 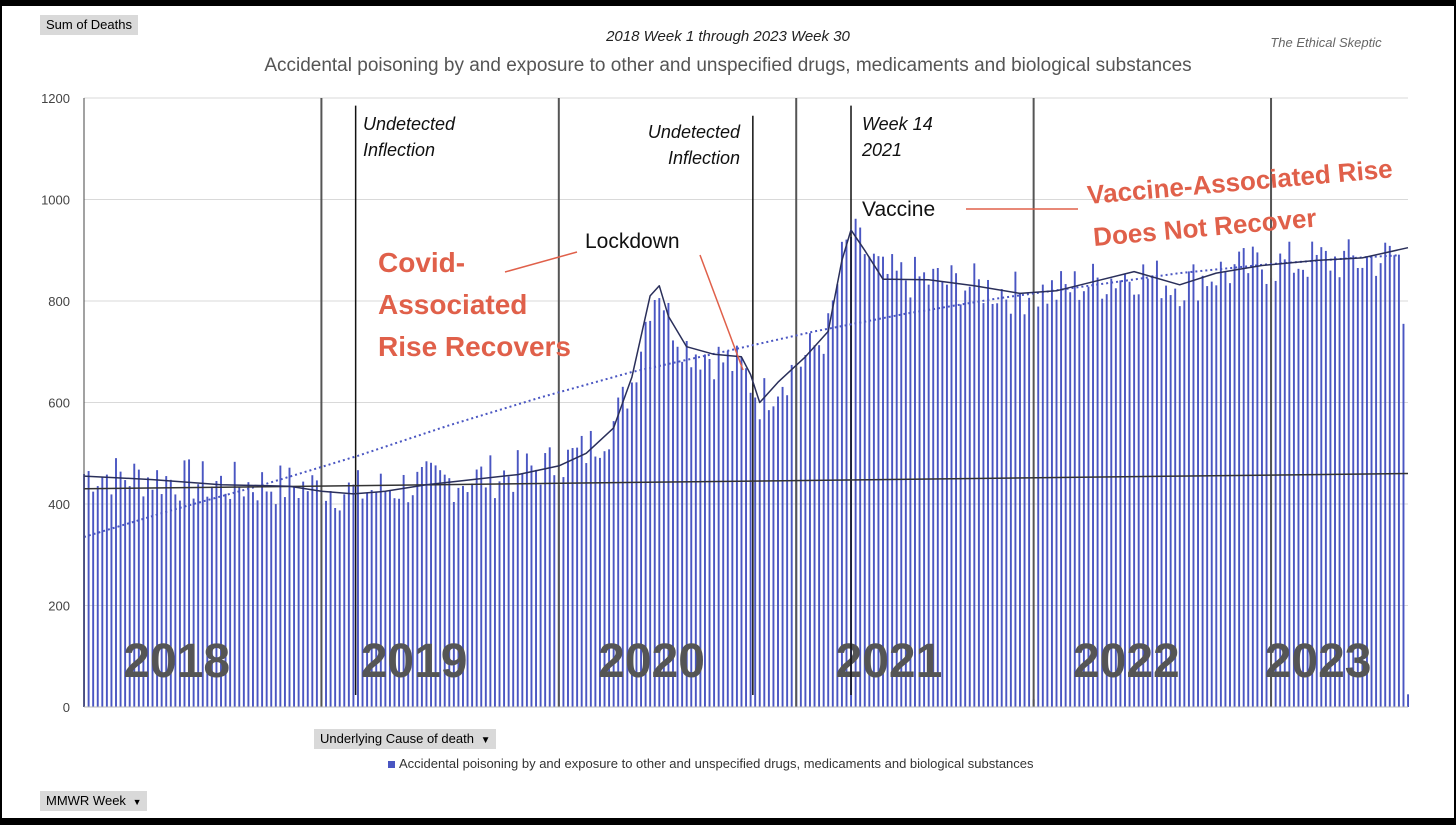 I want to click on y-tick-200: 200, so click(x=59, y=606).